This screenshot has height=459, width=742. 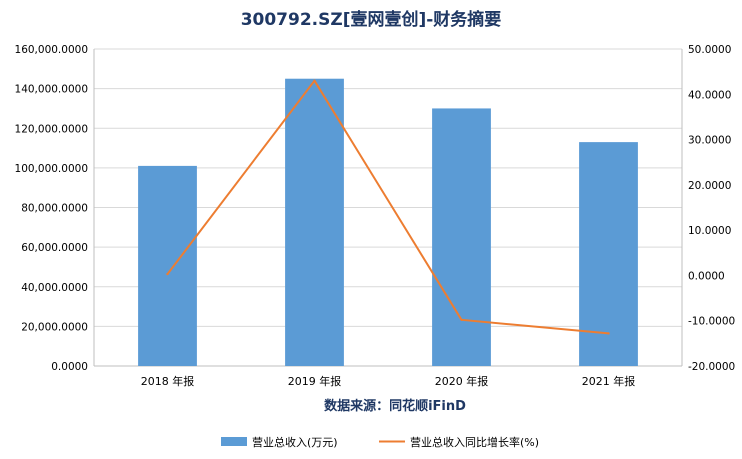 What do you see at coordinates (168, 381) in the screenshot?
I see `x-tick-label: 2018 年报` at bounding box center [168, 381].